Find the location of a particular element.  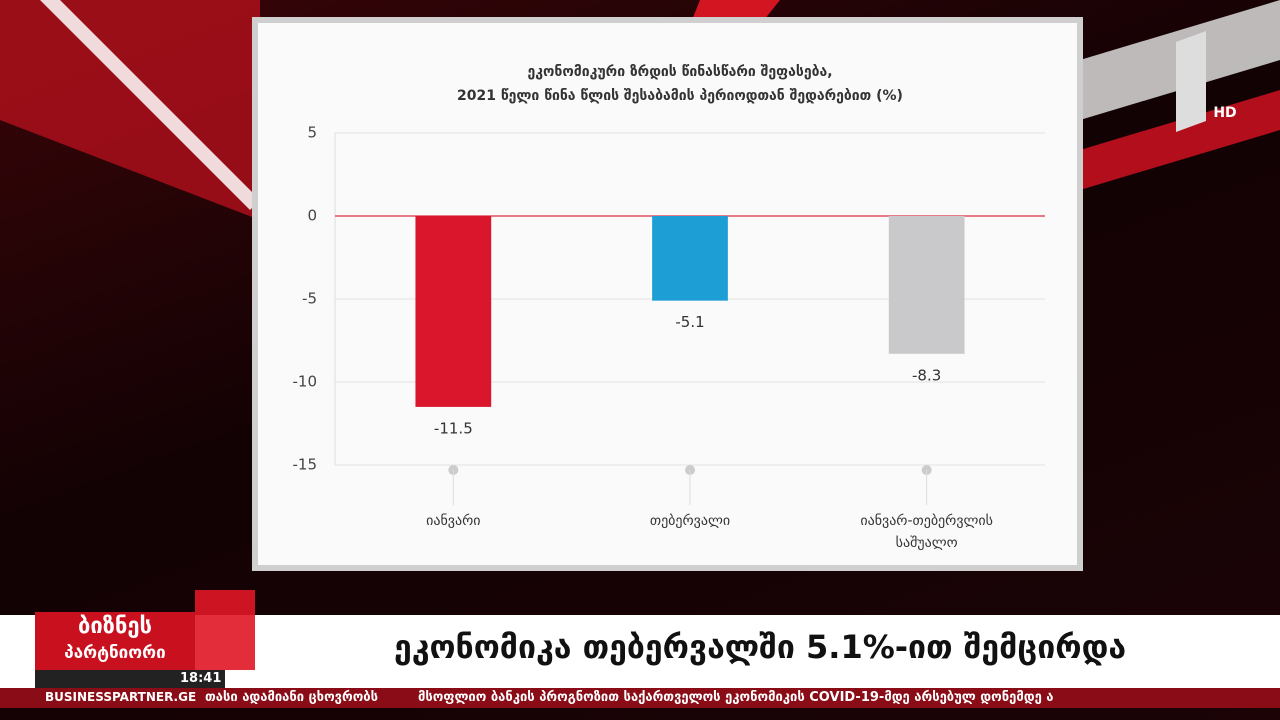

headline: ეკონომიკა თებერვალში 5.1%-ით შემცირდა is located at coordinates (760, 647).